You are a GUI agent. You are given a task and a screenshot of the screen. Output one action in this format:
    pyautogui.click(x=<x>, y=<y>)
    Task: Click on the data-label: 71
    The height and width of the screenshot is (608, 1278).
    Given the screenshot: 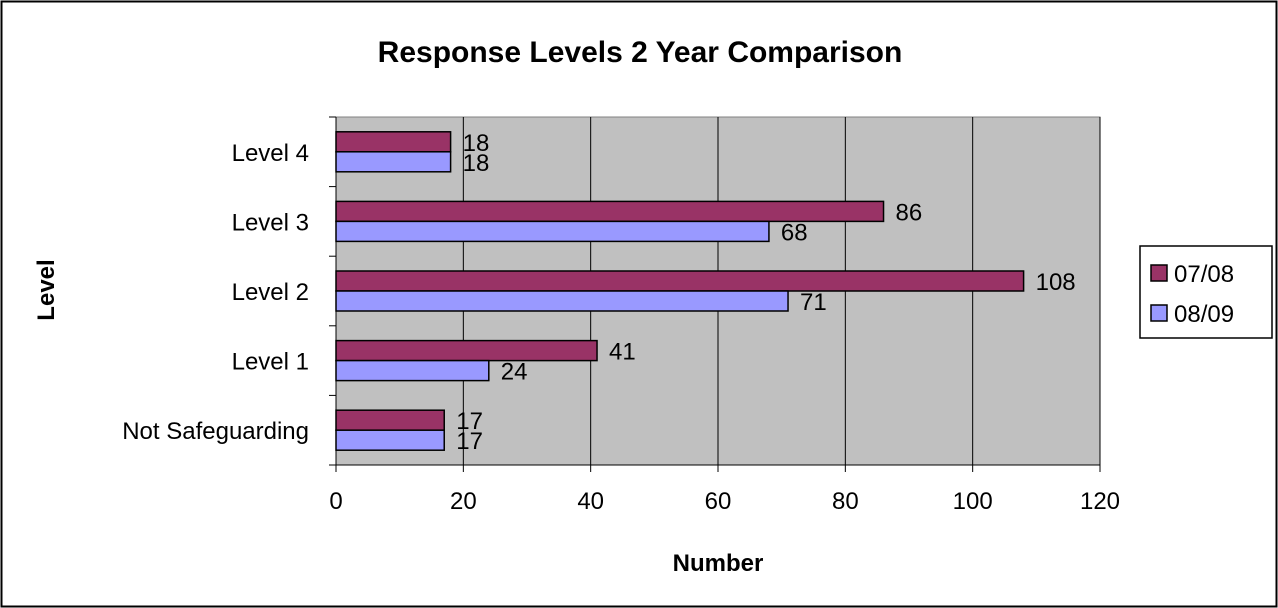 What is the action you would take?
    pyautogui.click(x=813, y=302)
    